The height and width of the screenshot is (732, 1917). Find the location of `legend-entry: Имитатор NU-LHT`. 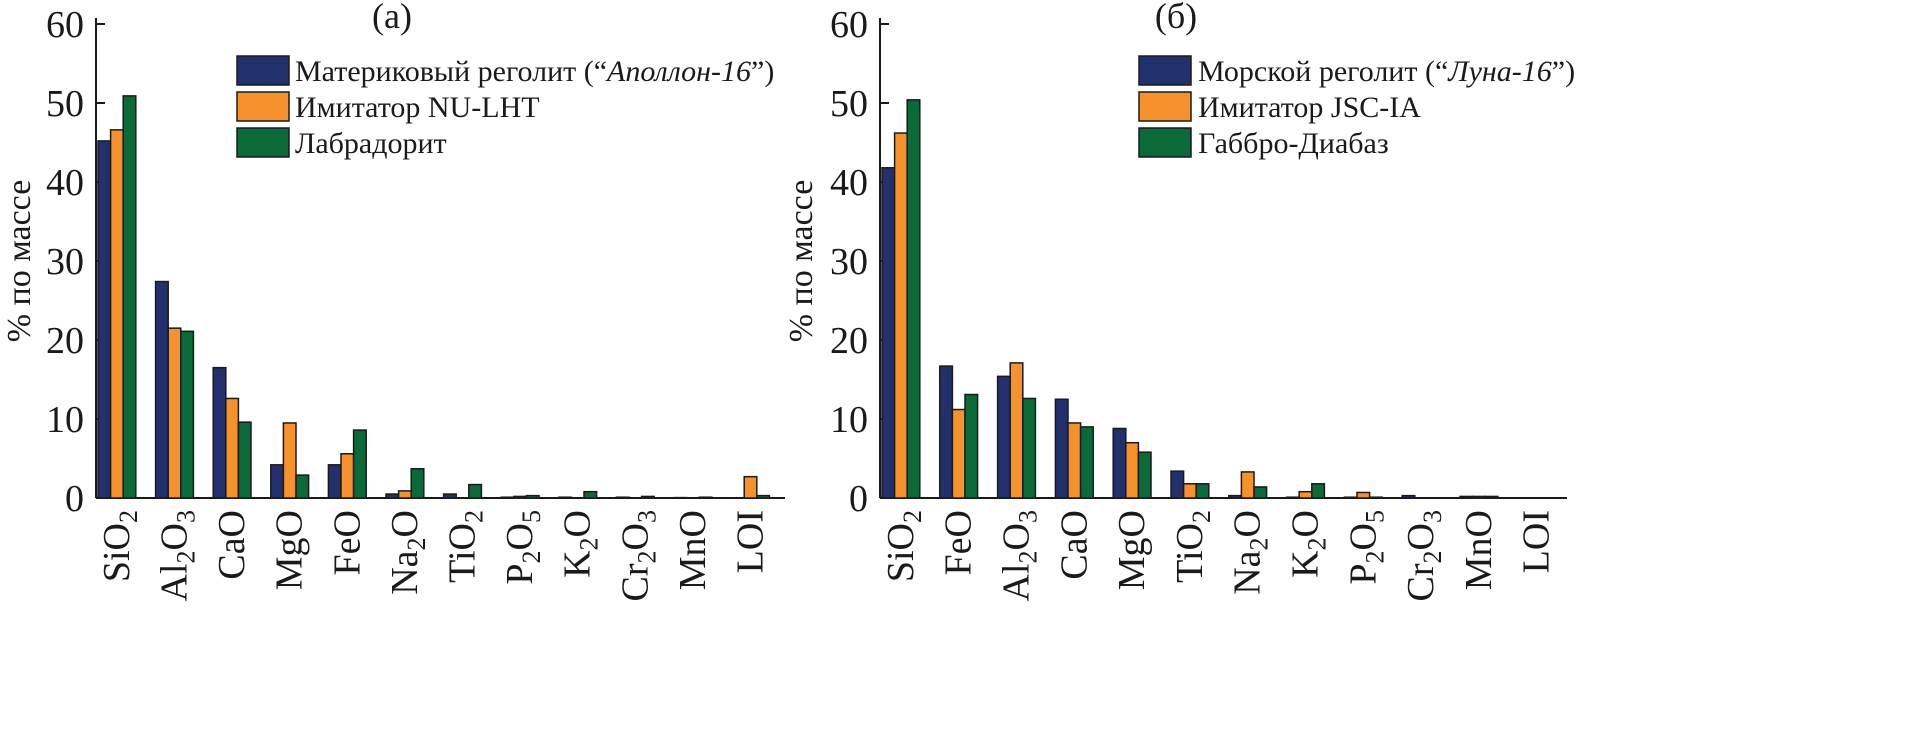

legend-entry: Имитатор NU-LHT is located at coordinates (417, 107).